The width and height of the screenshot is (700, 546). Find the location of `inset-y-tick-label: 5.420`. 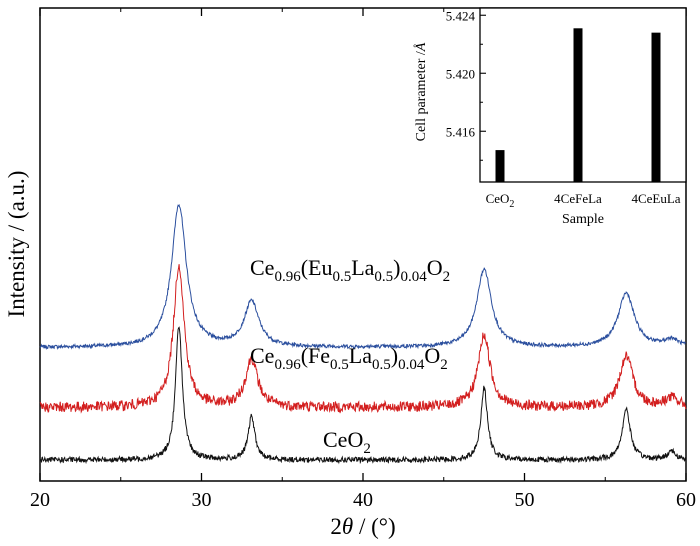

inset-y-tick-label: 5.420 is located at coordinates (460, 73).